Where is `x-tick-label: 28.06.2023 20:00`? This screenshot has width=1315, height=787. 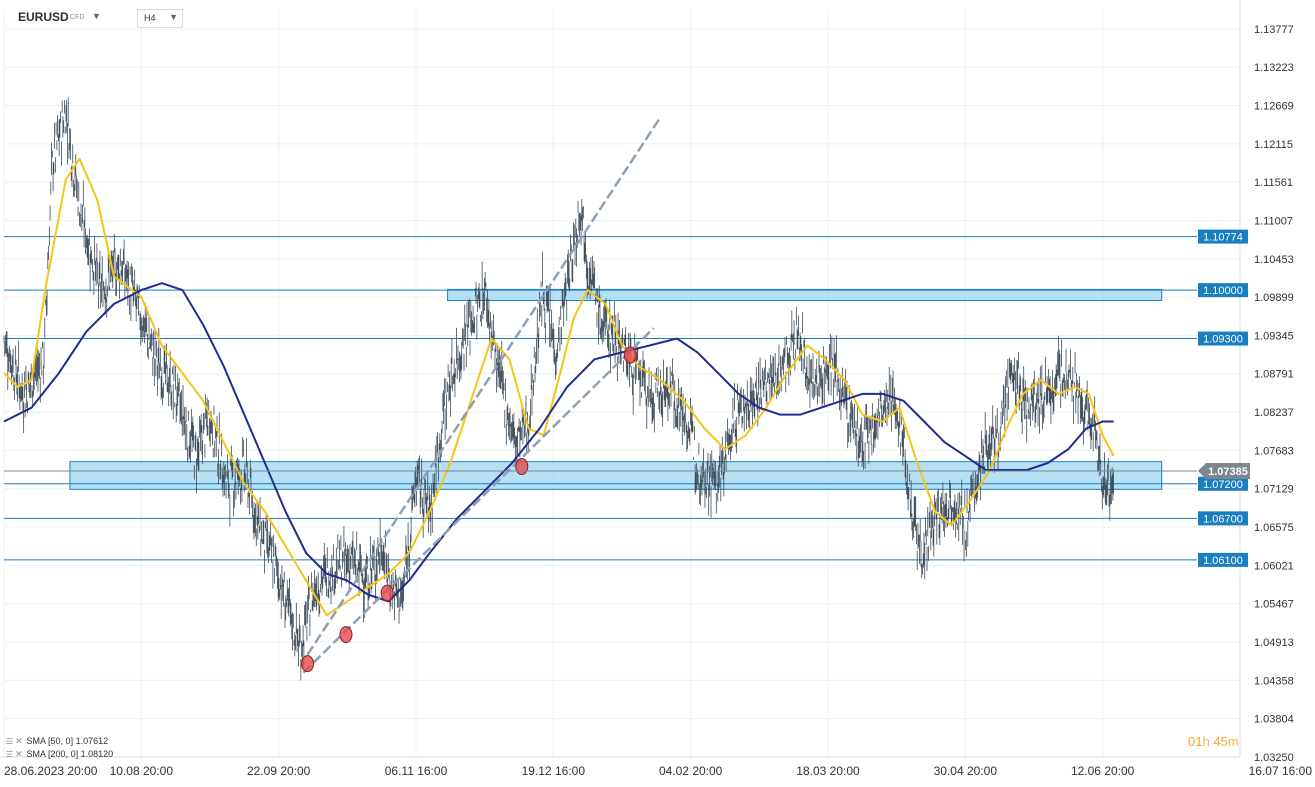
x-tick-label: 28.06.2023 20:00 is located at coordinates (51, 771).